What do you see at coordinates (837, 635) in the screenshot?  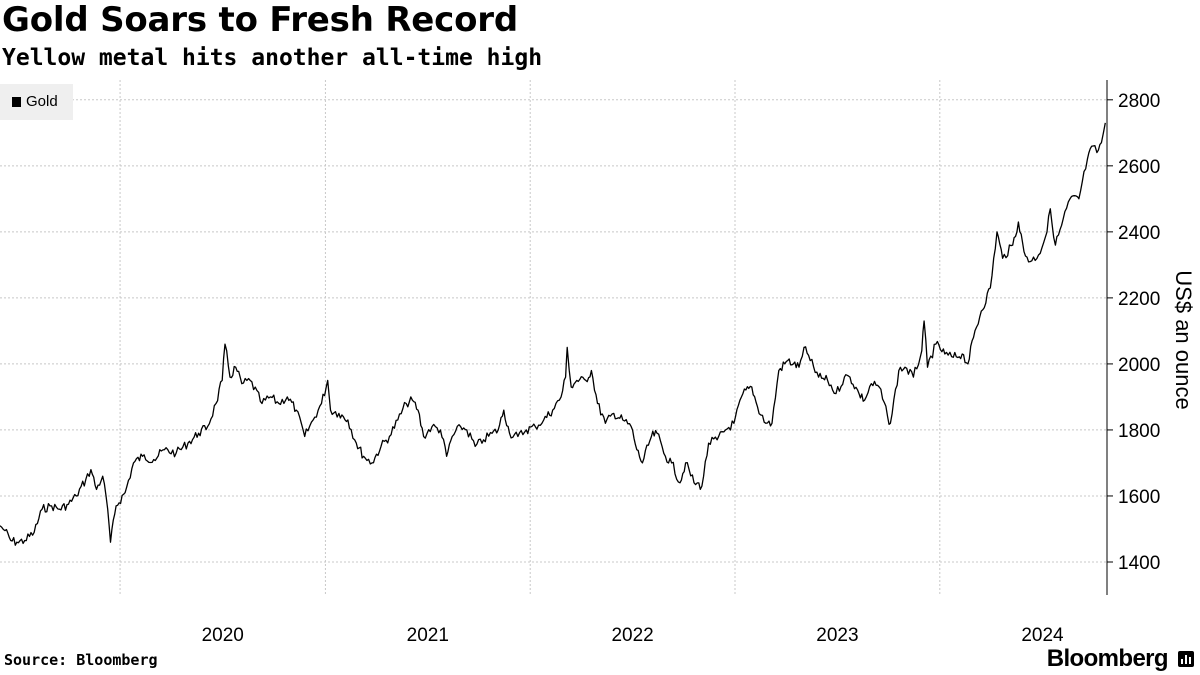 I see `x-tick-label-2023: 2023` at bounding box center [837, 635].